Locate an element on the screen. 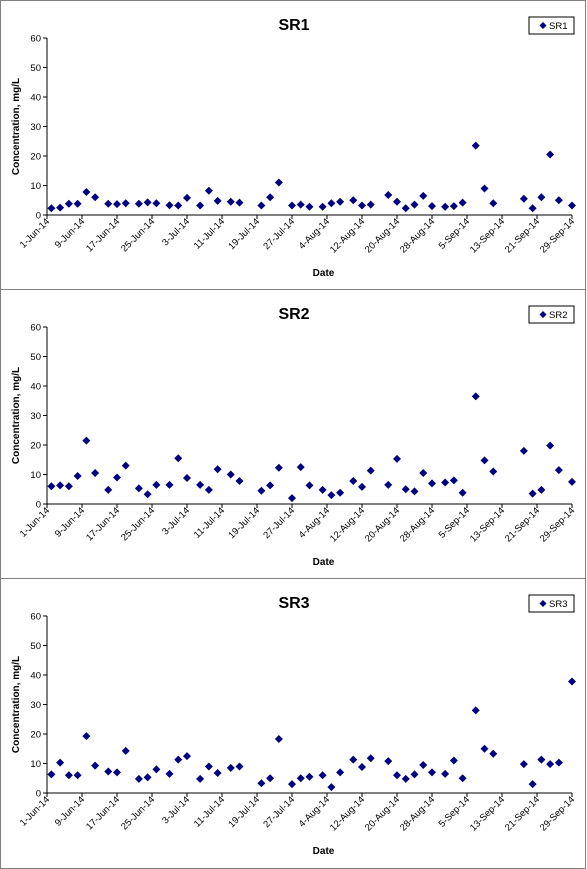  legend-sr1: SR1 is located at coordinates (551, 25).